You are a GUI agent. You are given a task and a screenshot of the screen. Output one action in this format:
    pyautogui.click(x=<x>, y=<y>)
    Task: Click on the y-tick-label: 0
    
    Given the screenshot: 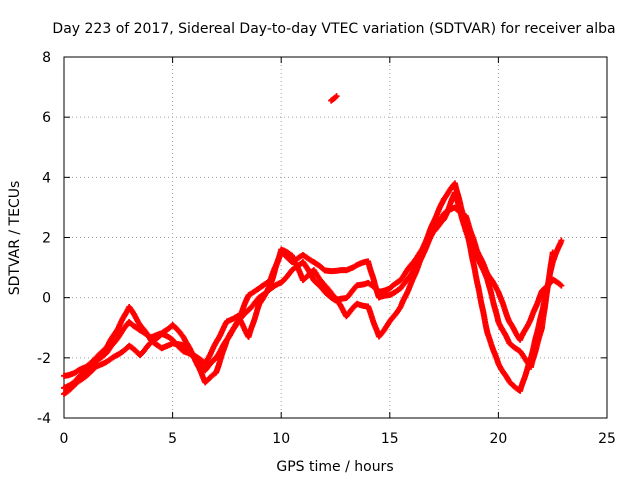 What is the action you would take?
    pyautogui.click(x=46, y=299)
    